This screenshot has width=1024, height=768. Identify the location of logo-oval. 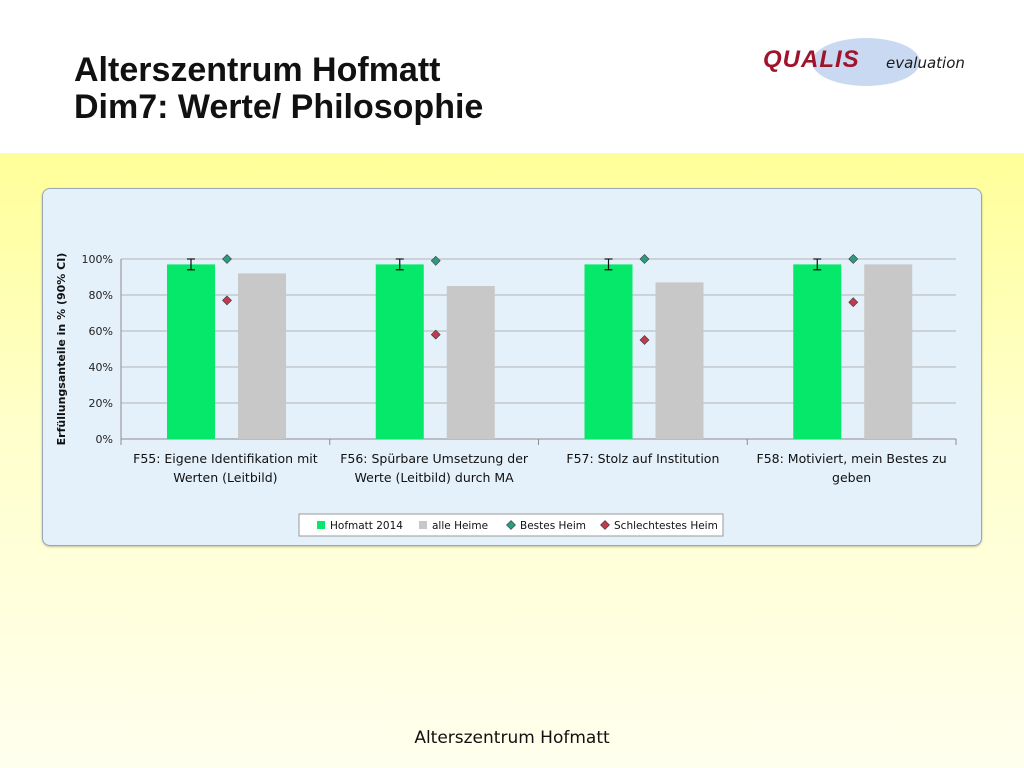
(866, 62).